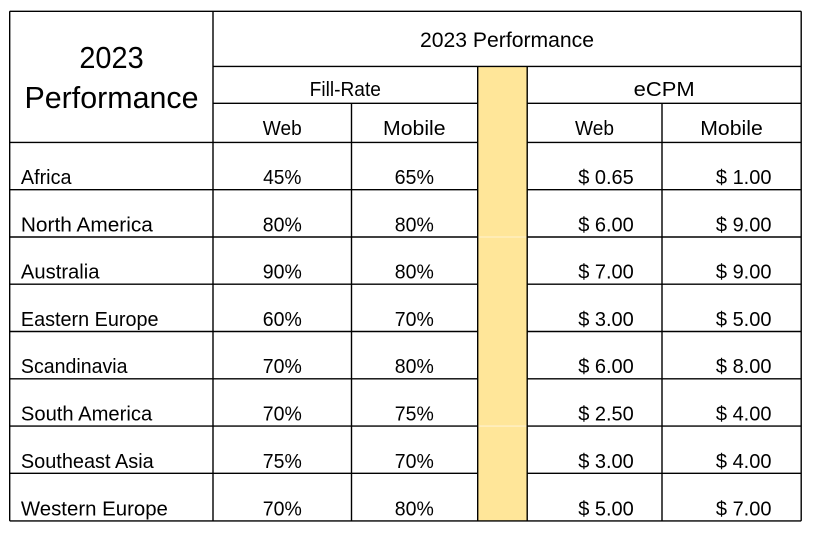 The width and height of the screenshot is (813, 533). Describe the element at coordinates (664, 89) in the screenshot. I see `svg-text: eCPM` at that location.